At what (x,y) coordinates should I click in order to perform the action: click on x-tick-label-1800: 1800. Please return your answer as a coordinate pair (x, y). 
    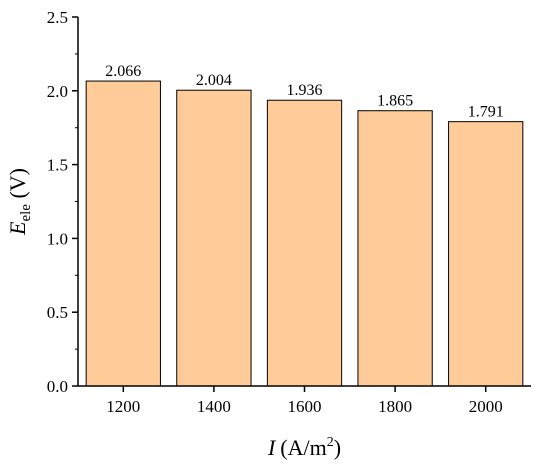
    Looking at the image, I should click on (395, 406).